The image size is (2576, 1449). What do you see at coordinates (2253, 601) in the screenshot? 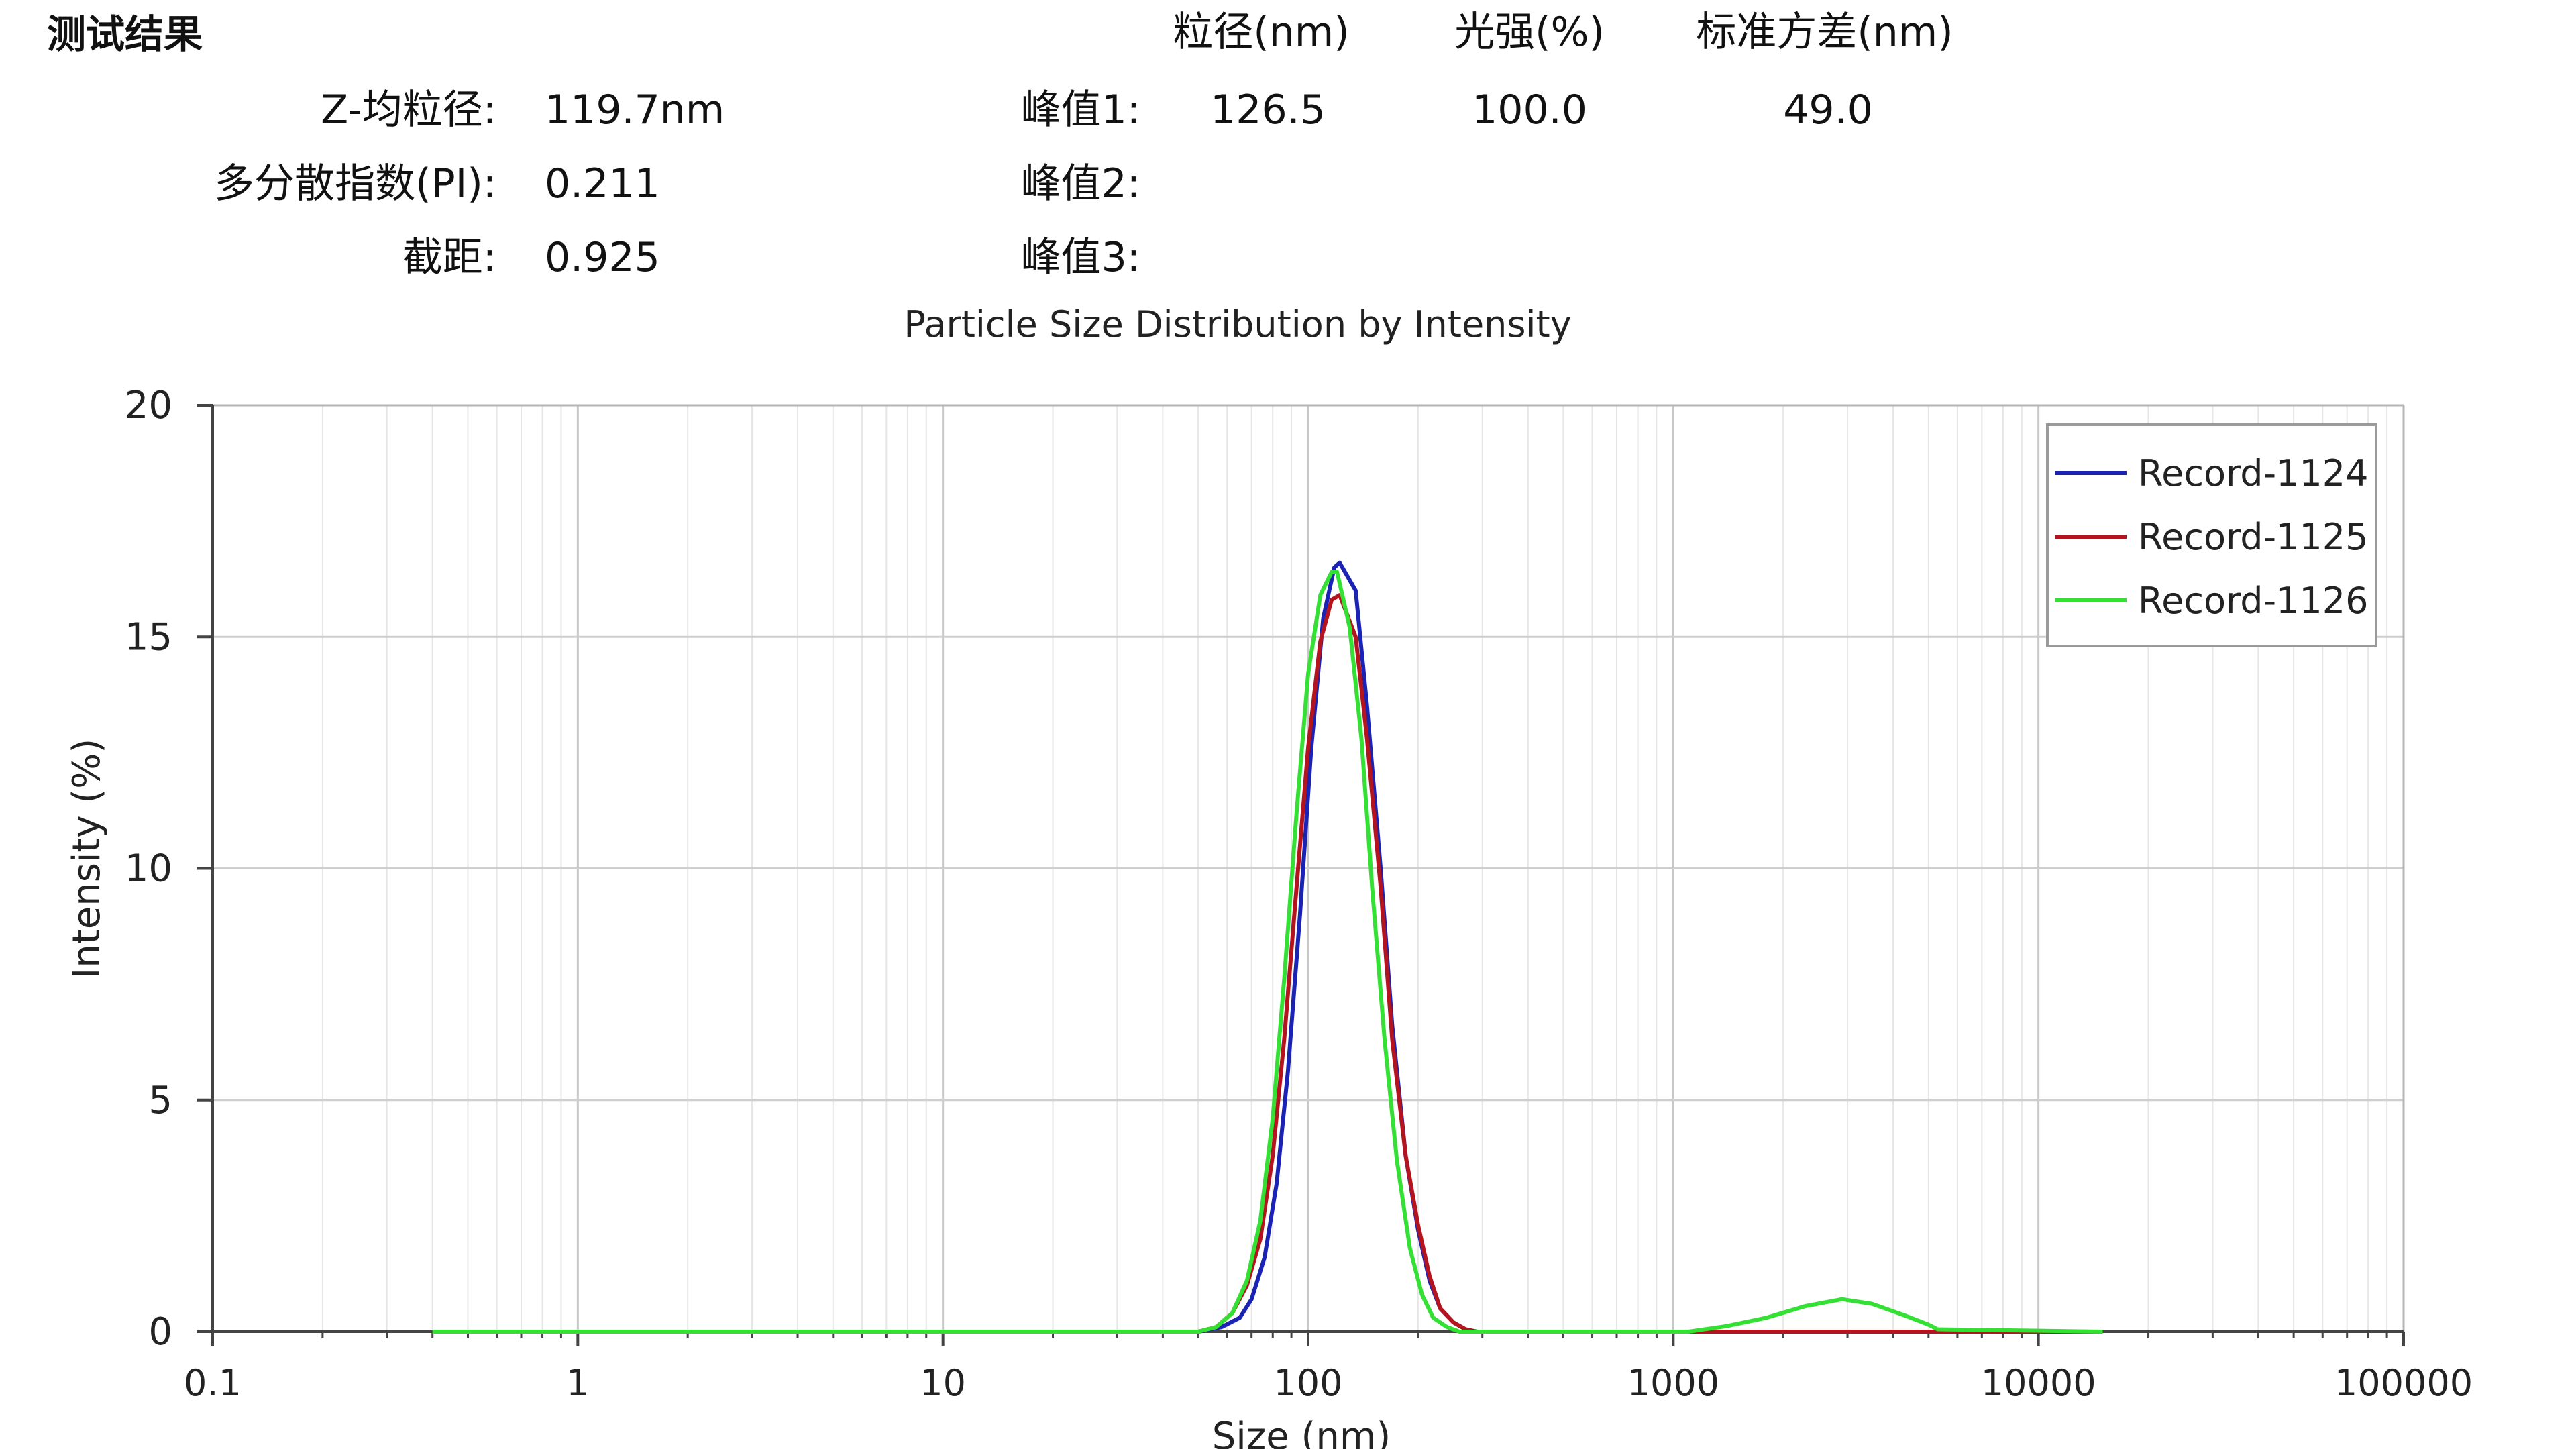
I see `legend-label: Record-1126` at bounding box center [2253, 601].